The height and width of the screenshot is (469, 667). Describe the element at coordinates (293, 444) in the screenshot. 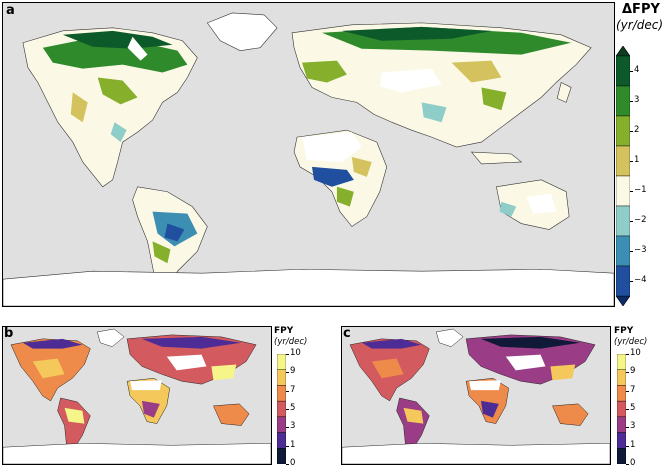

I see `colorbar-b-tick-label: 1` at that location.